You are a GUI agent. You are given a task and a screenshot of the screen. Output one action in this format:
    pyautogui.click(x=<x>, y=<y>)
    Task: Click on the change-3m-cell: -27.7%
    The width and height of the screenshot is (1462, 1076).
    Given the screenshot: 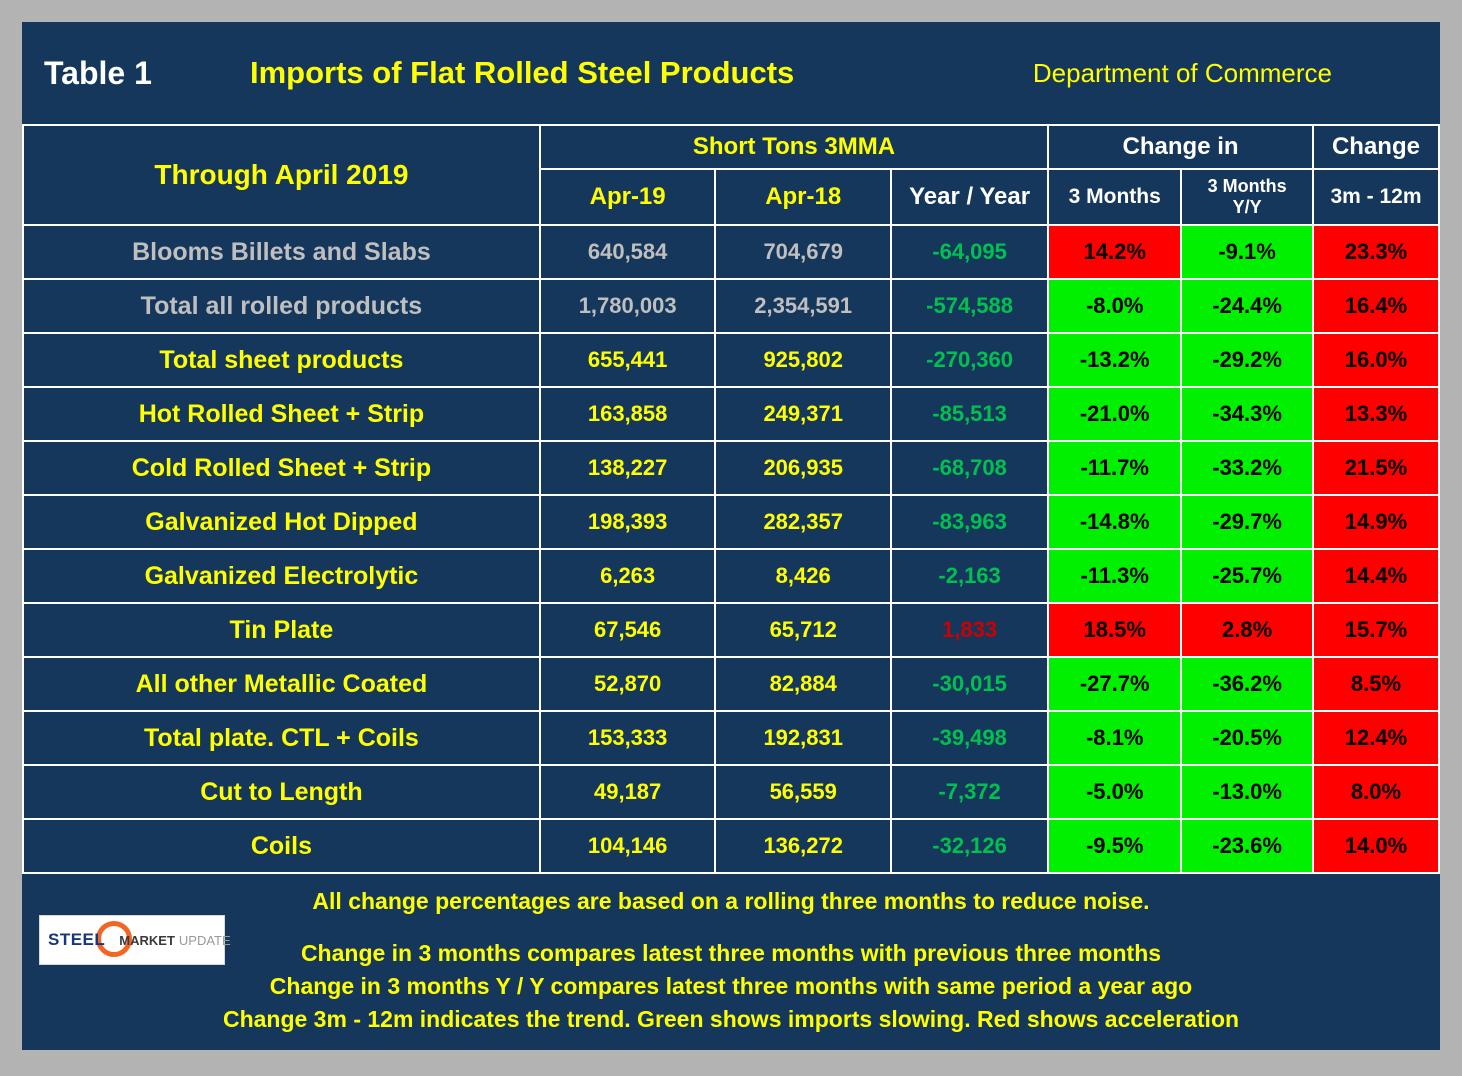 What is the action you would take?
    pyautogui.click(x=1115, y=684)
    